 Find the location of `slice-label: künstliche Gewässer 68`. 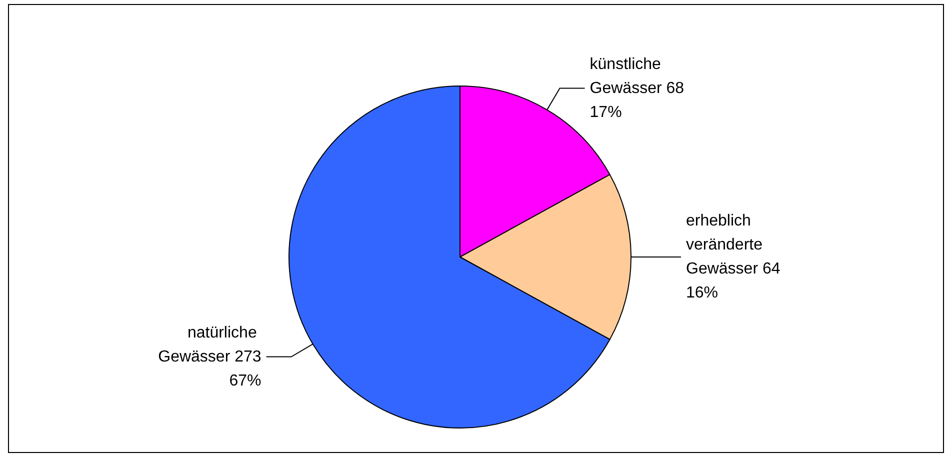

slice-label: künstliche Gewässer 68 is located at coordinates (637, 76).